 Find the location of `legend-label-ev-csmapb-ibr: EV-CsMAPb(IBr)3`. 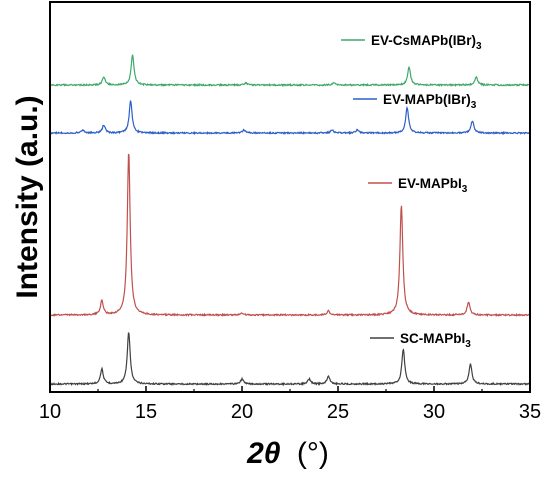

legend-label-ev-csmapb-ibr: EV-CsMAPb(IBr)3 is located at coordinates (426, 42).